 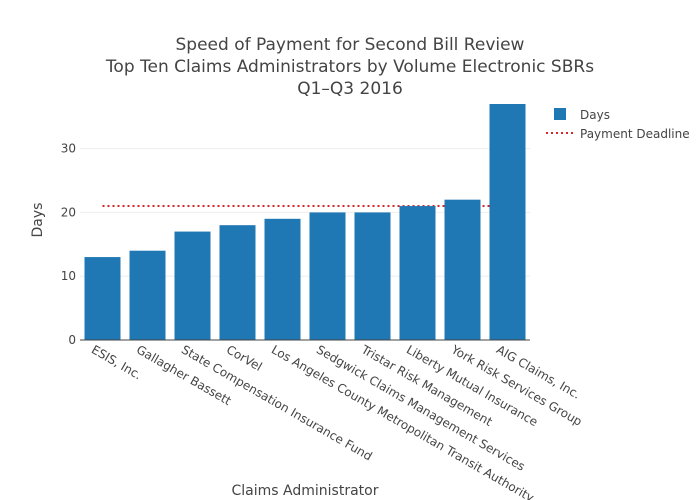 What do you see at coordinates (72, 340) in the screenshot?
I see `y-tick-label: 0` at bounding box center [72, 340].